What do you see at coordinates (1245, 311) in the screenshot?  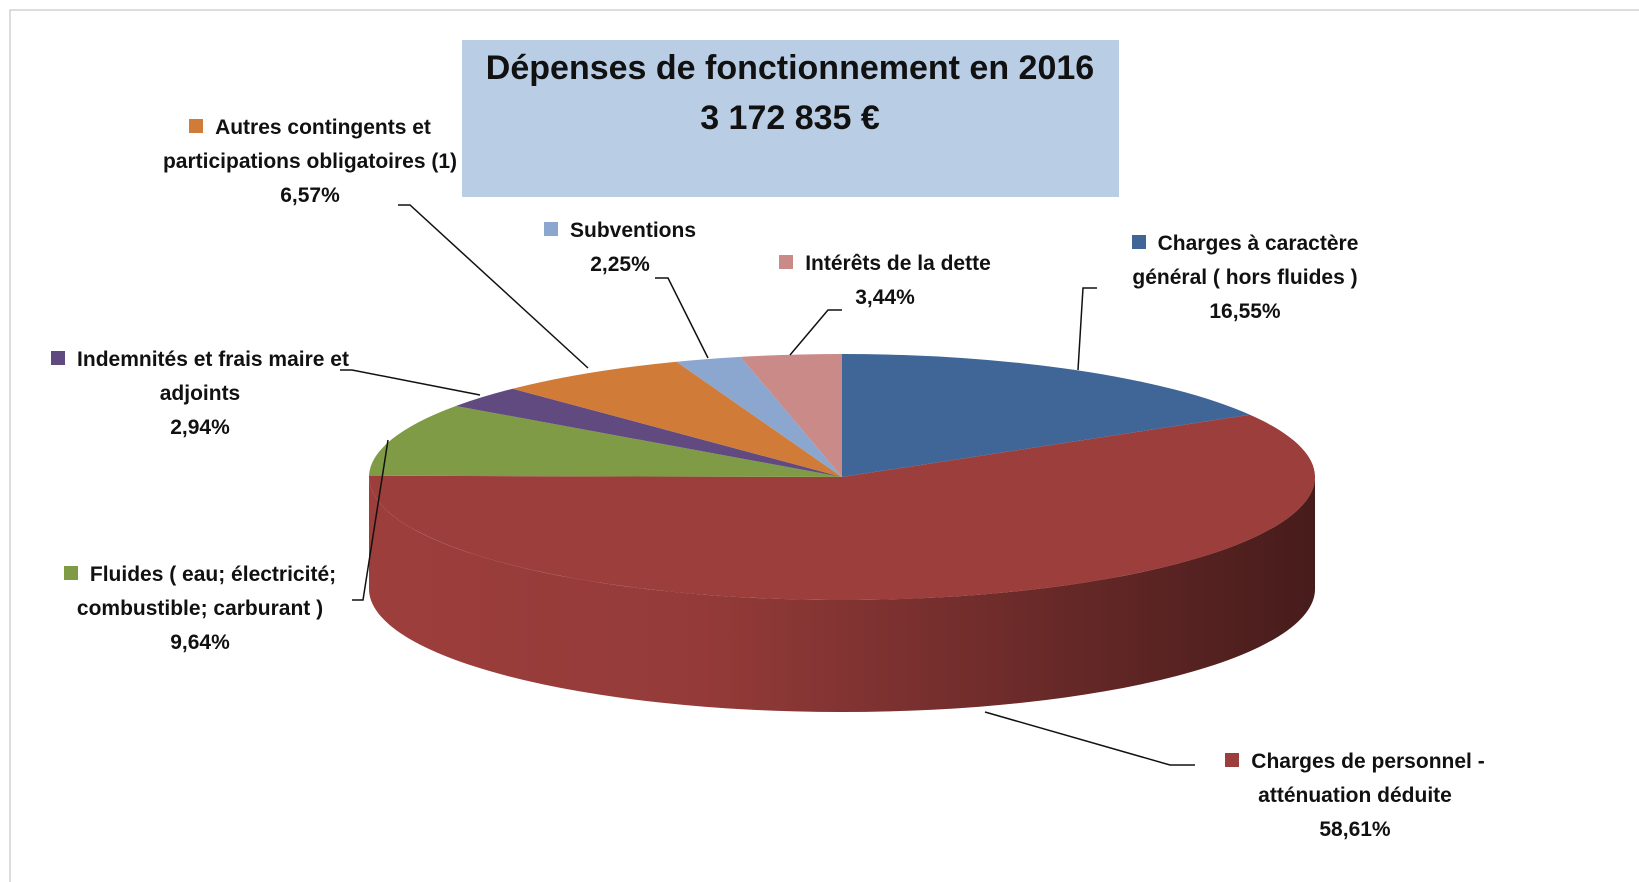 I see `value-label: 16,55%` at bounding box center [1245, 311].